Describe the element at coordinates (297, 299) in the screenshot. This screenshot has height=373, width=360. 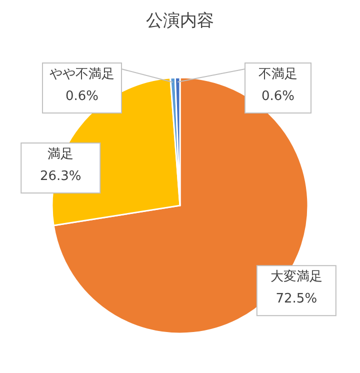
I see `data-label: 72.5%` at that location.